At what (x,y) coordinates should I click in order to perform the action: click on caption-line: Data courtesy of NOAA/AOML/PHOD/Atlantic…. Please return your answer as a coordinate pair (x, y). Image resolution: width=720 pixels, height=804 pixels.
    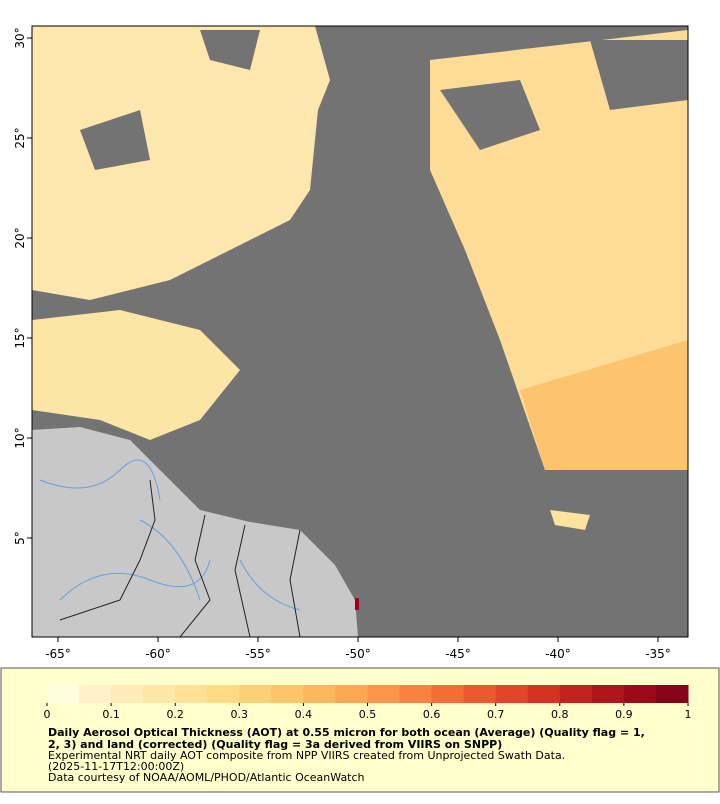
    Looking at the image, I should click on (206, 777).